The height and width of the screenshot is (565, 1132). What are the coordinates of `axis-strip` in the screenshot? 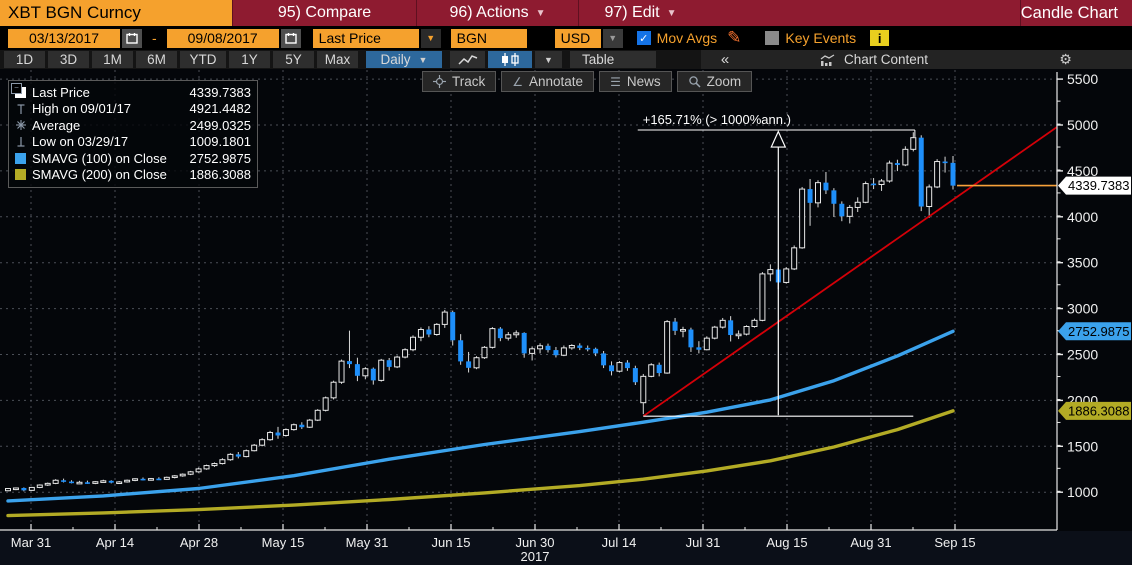 It's located at (566, 548).